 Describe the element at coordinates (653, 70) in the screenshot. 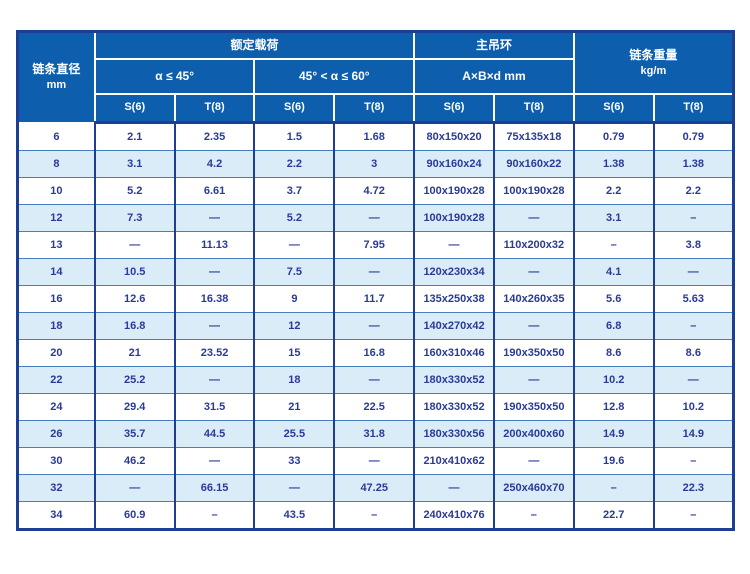

I see `header-chain-weight-unit: kg/m` at that location.